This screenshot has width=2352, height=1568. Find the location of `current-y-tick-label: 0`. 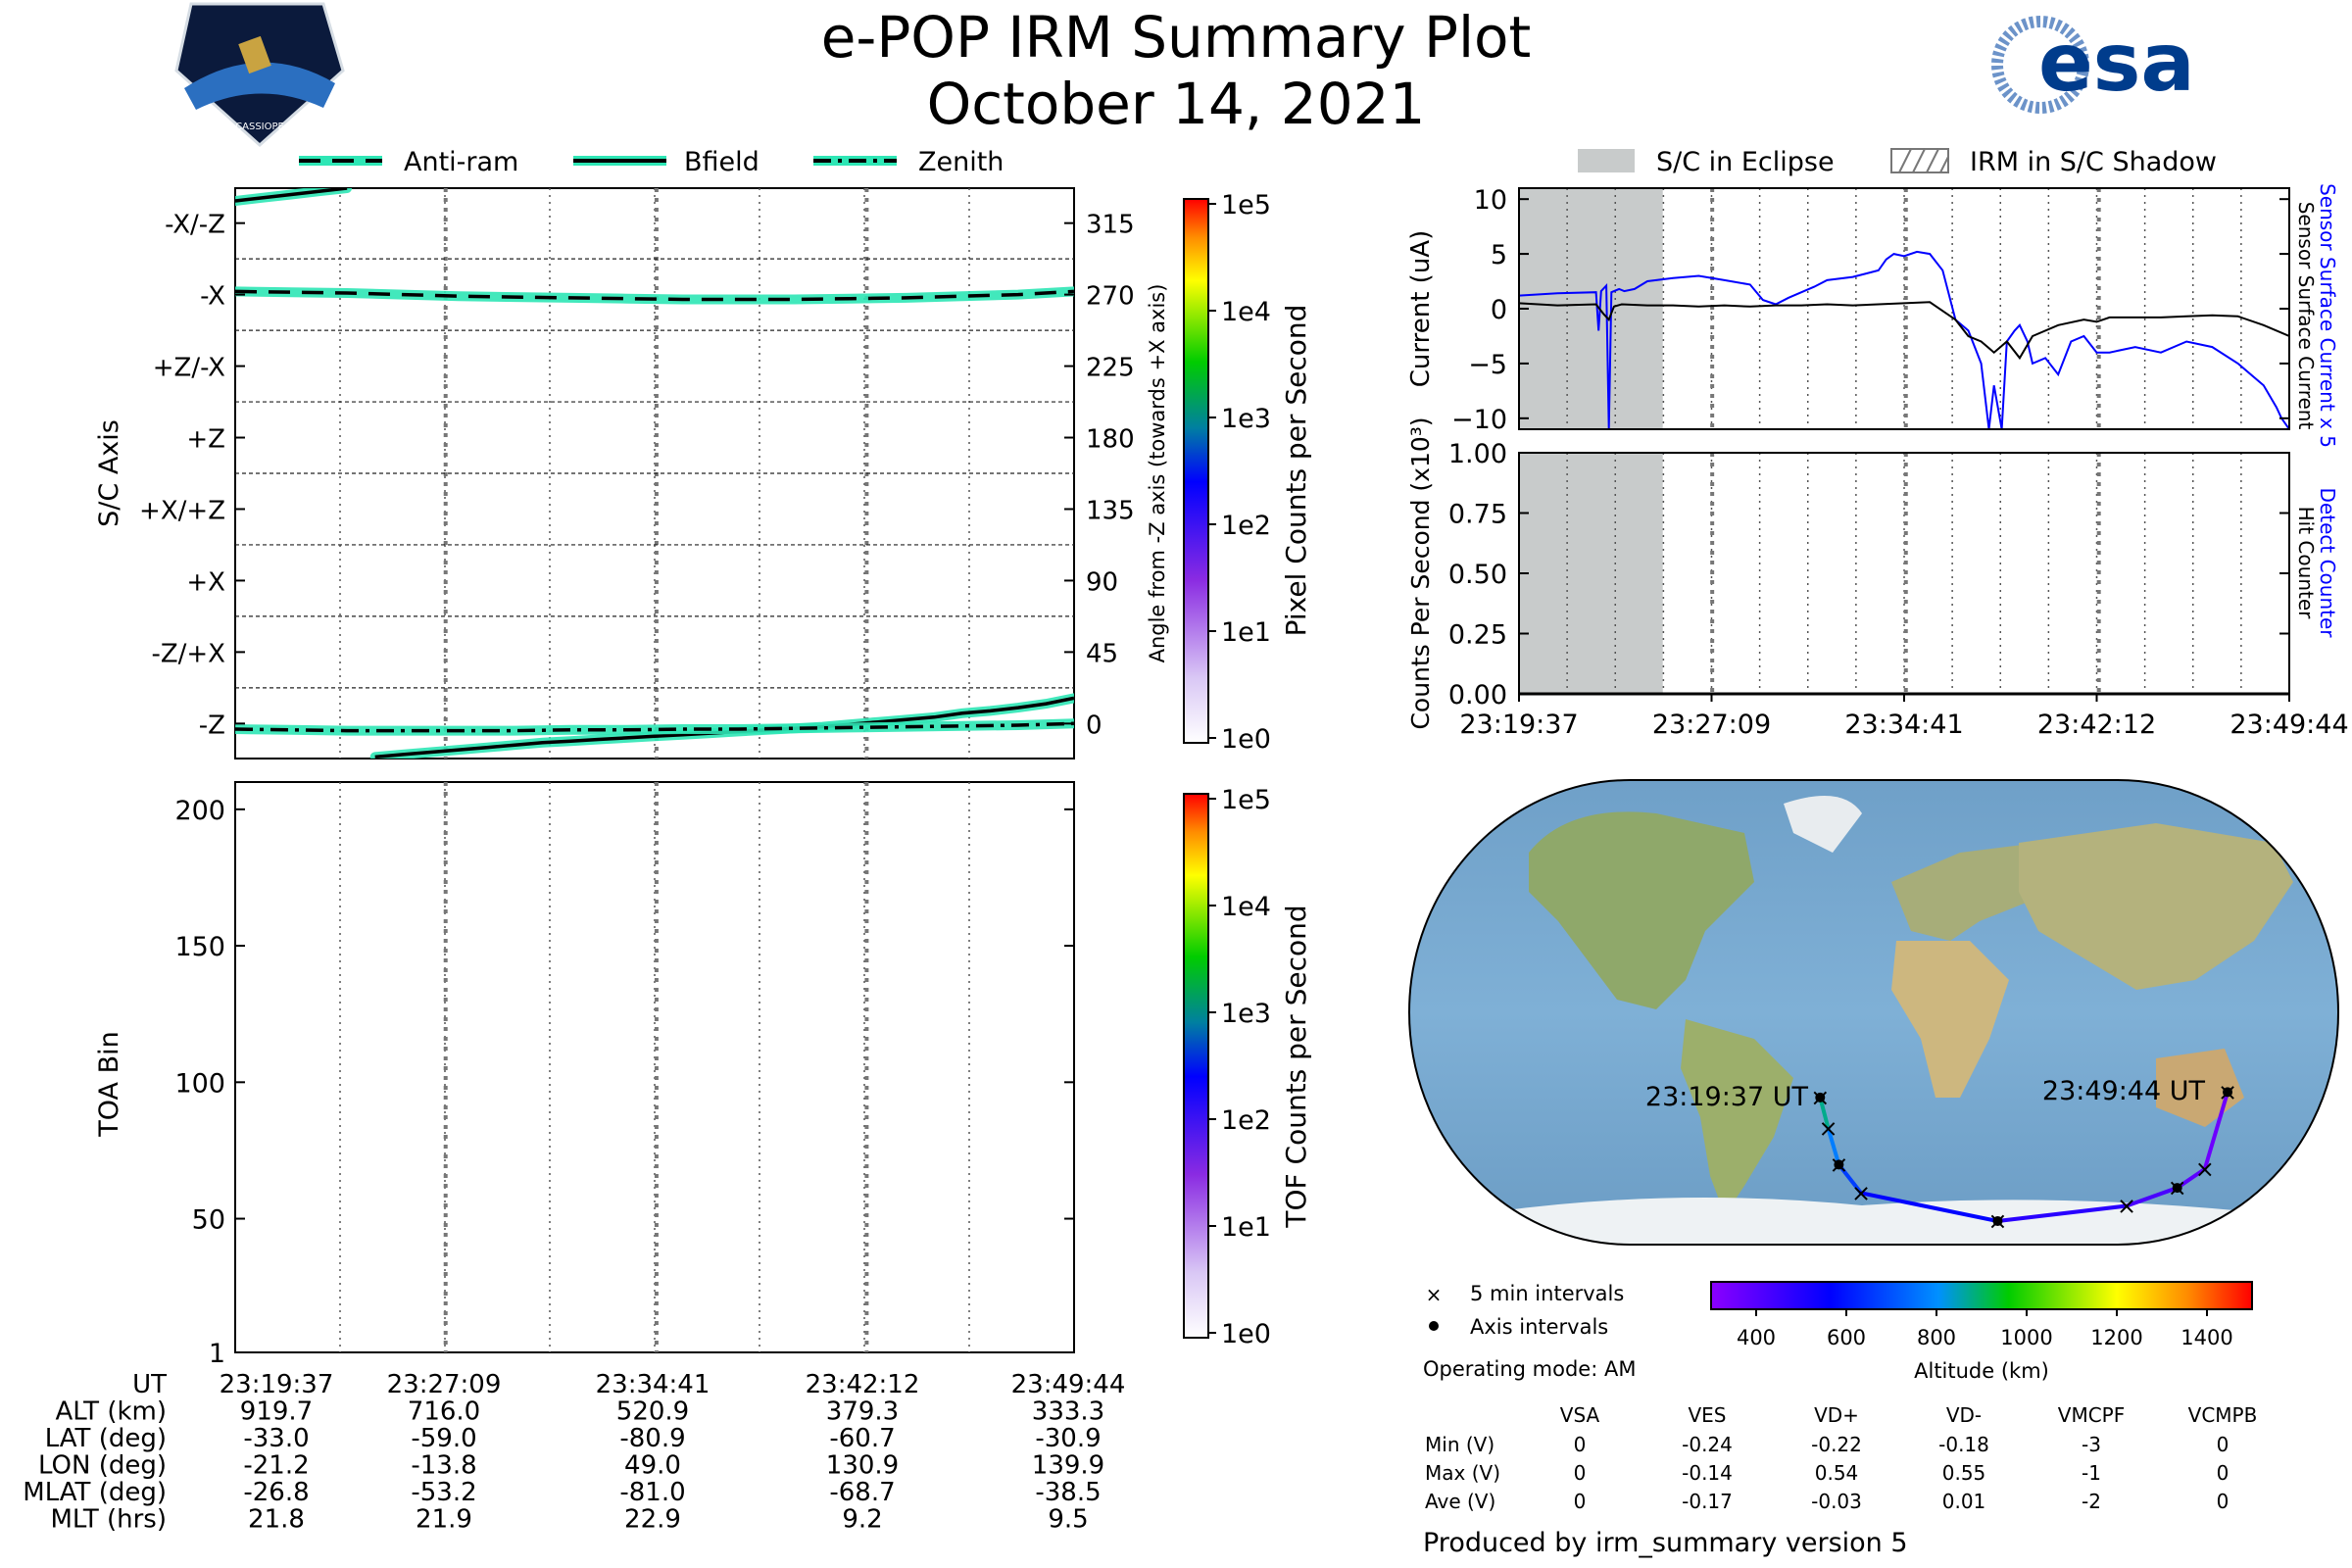

current-y-tick-label: 0 is located at coordinates (1499, 310).